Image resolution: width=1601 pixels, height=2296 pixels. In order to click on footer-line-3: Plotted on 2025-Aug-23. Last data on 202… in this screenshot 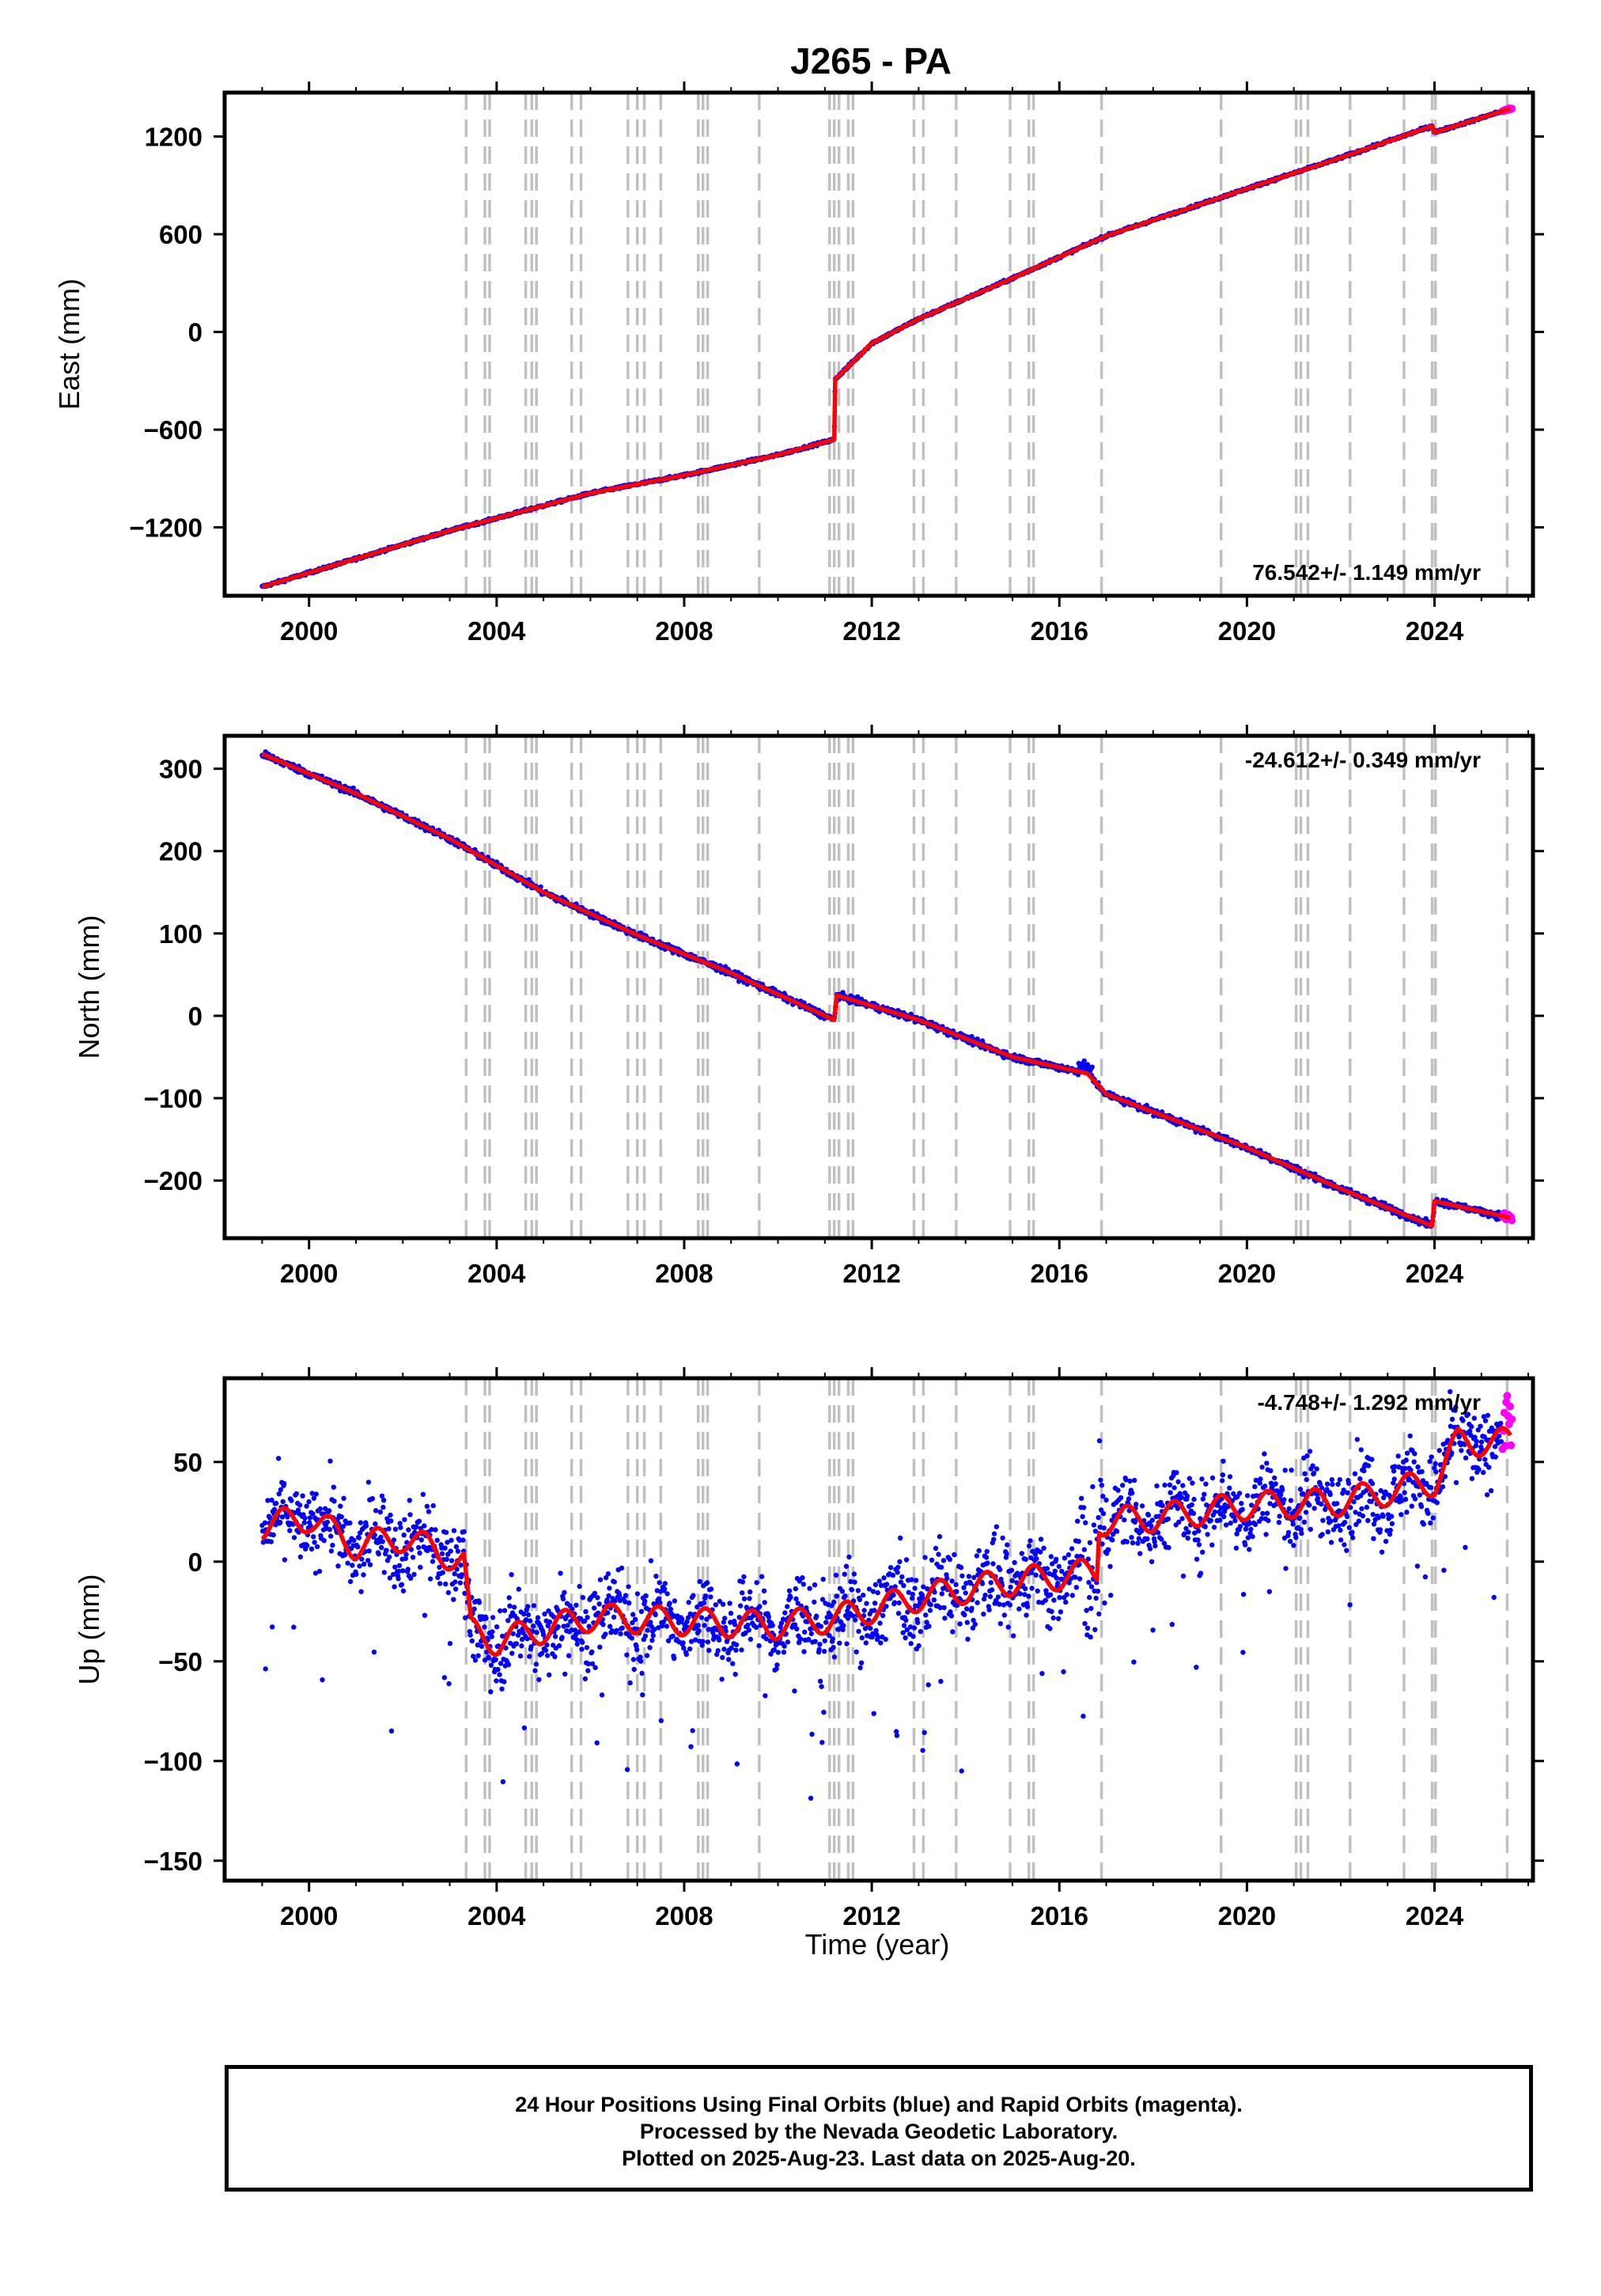, I will do `click(879, 2158)`.